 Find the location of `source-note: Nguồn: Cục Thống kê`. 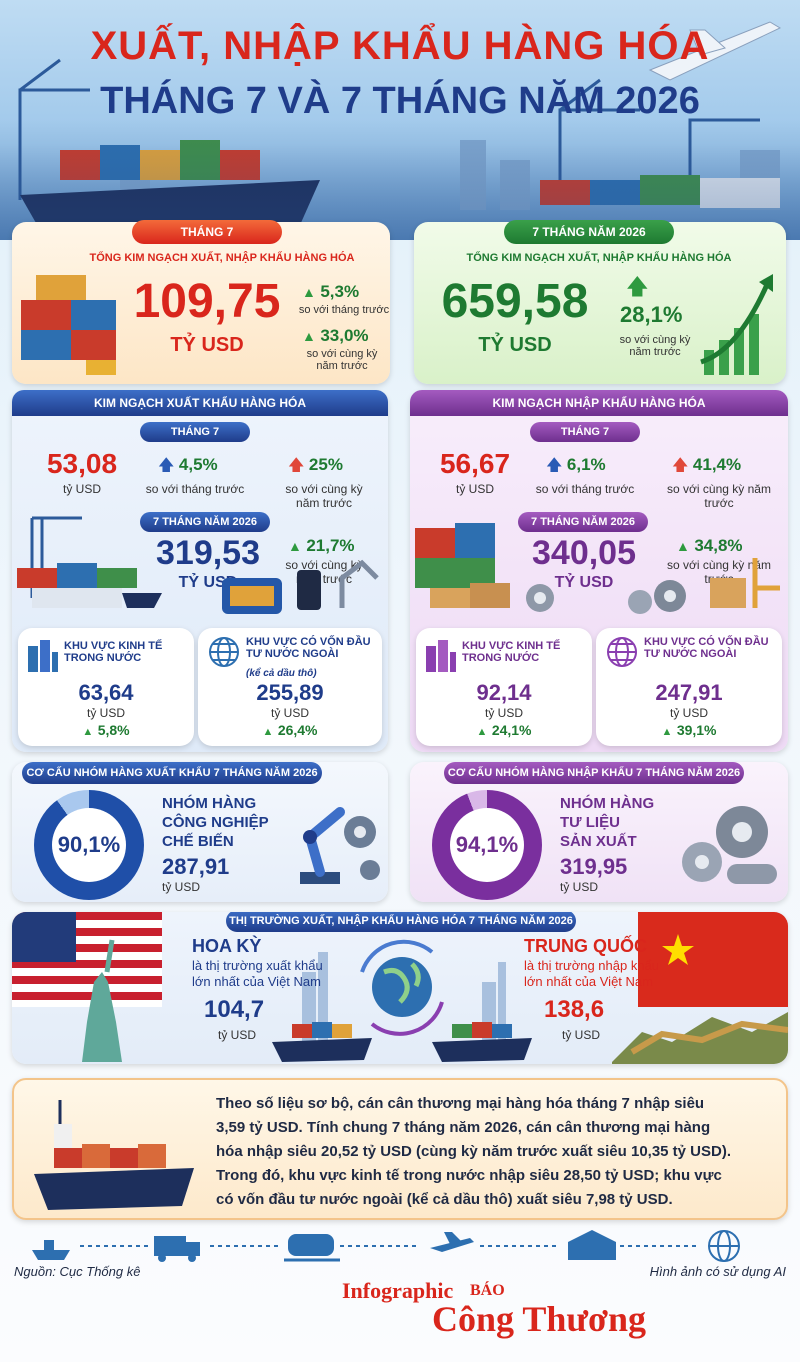

source-note: Nguồn: Cục Thống kê is located at coordinates (77, 1271).